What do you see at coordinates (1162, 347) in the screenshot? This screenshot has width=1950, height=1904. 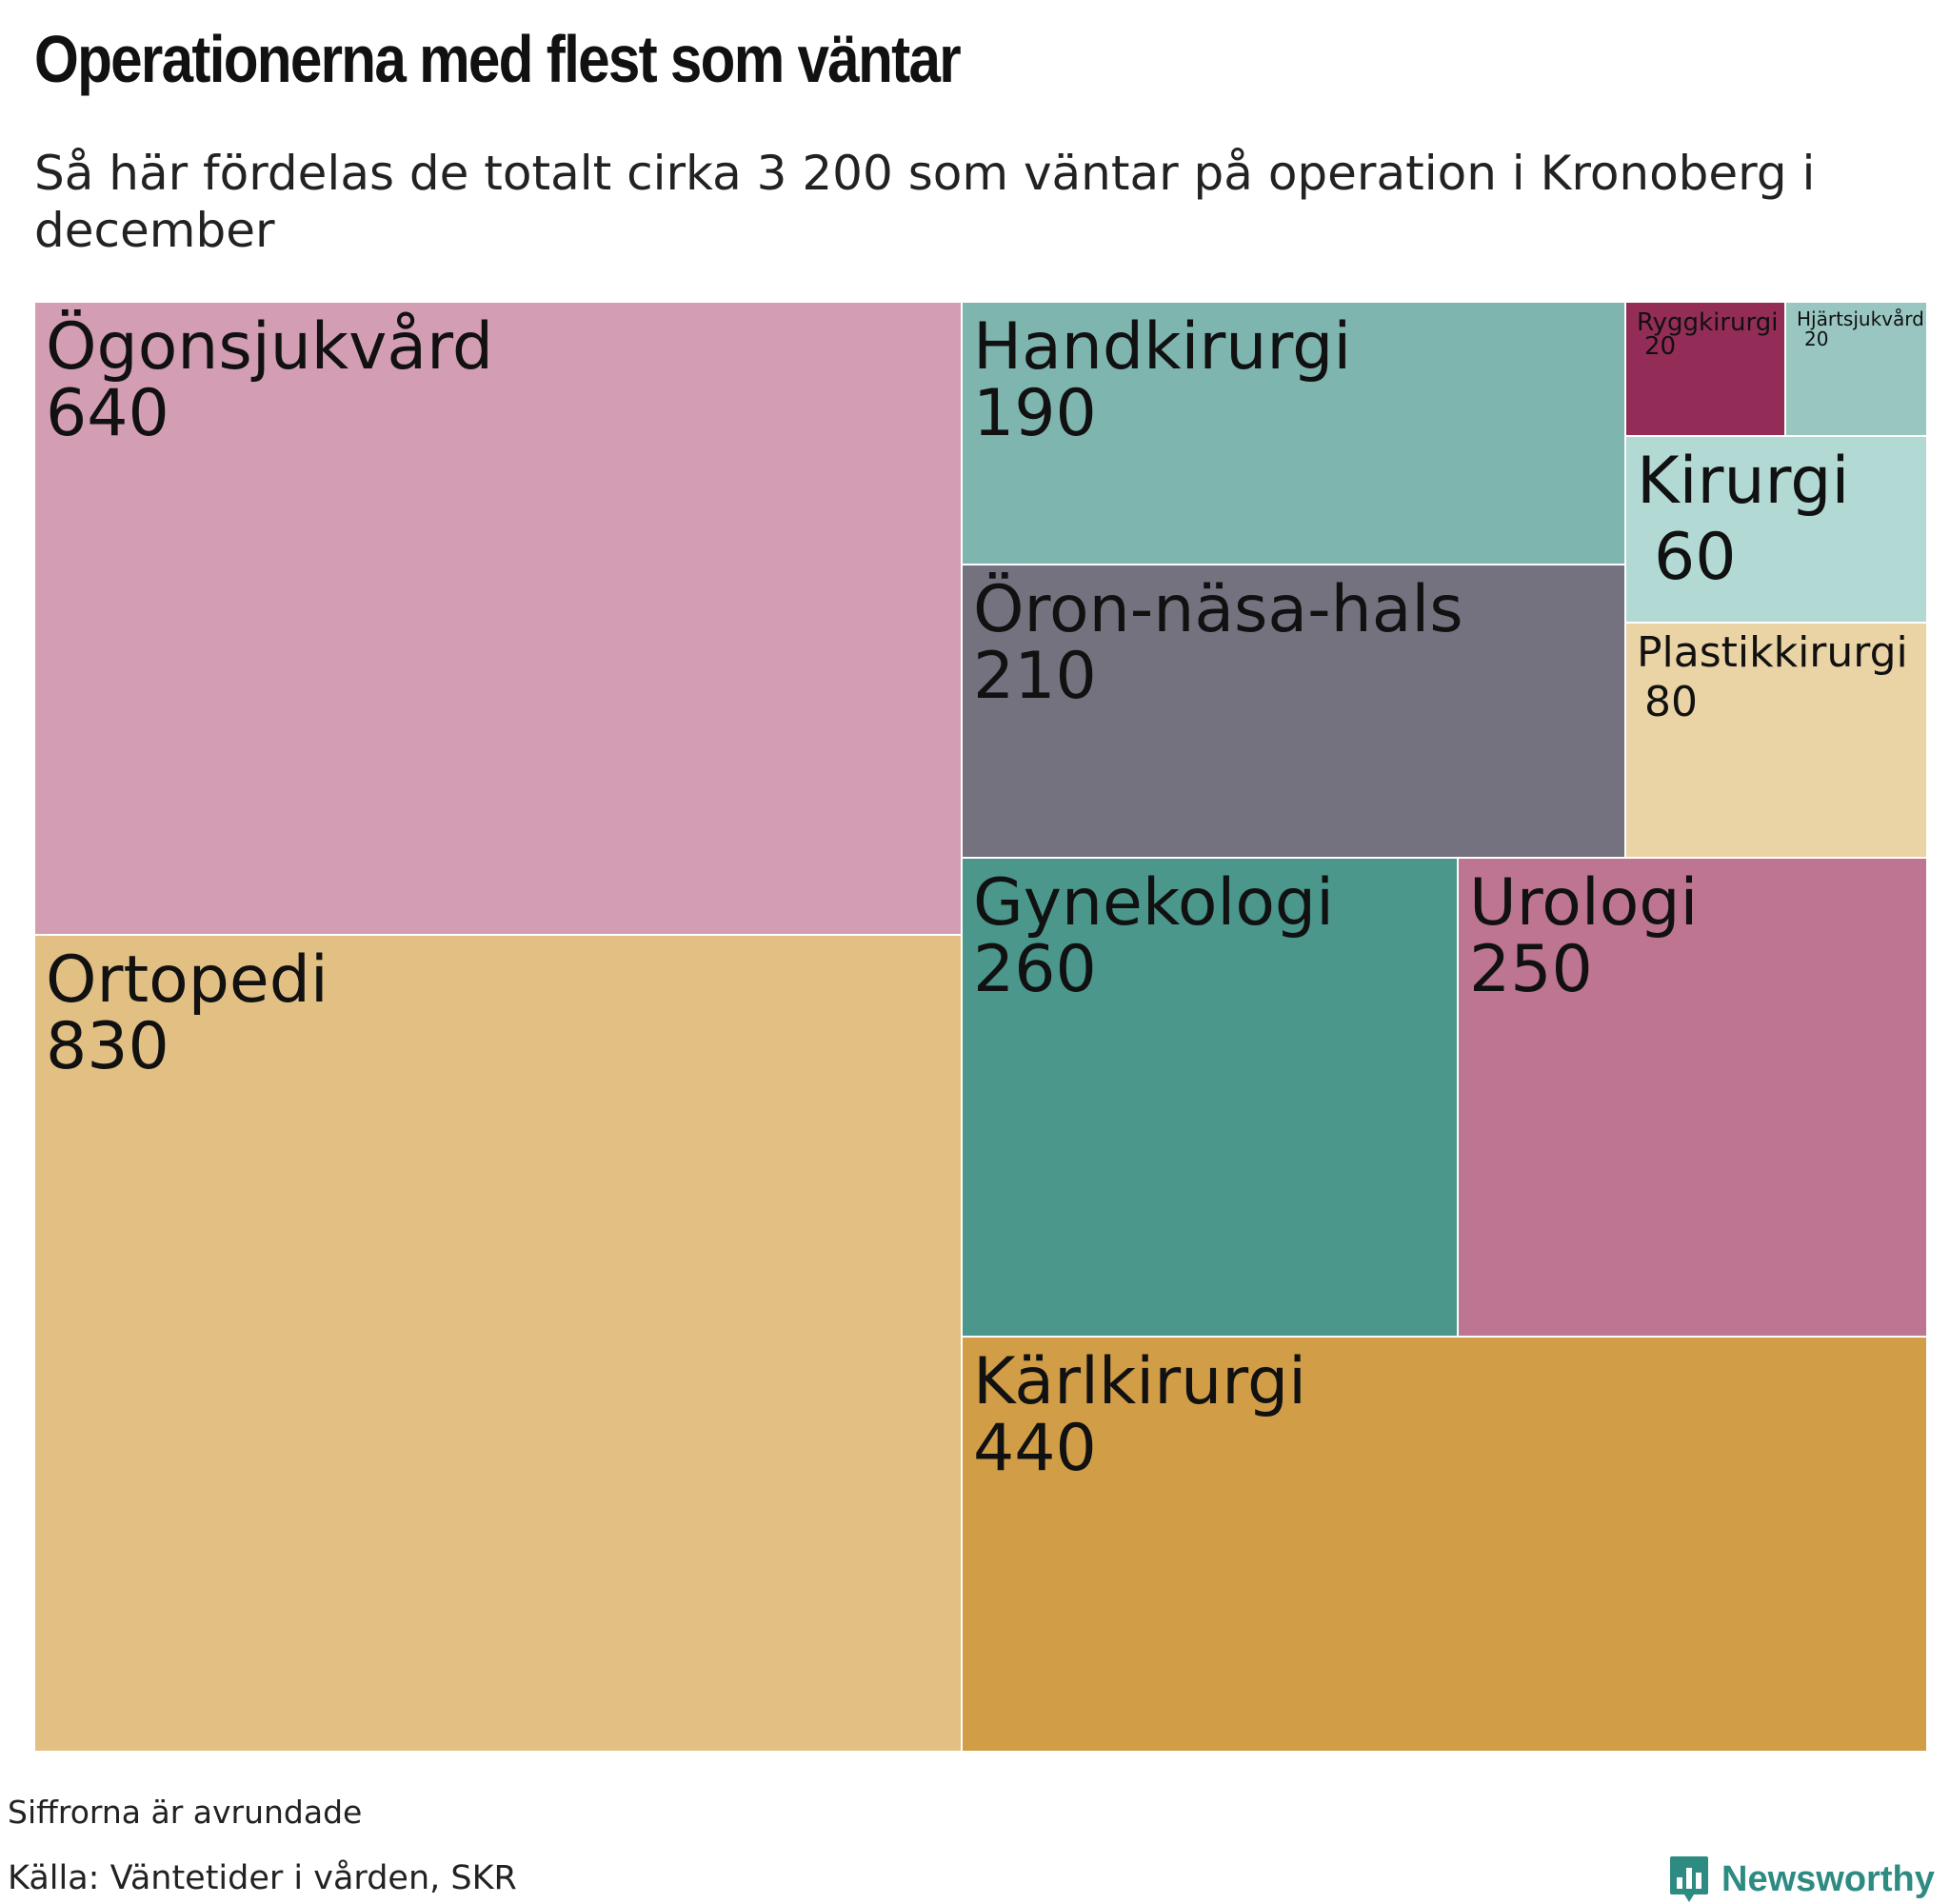 I see `tile-label-handkirurgi: Handkirurgi` at bounding box center [1162, 347].